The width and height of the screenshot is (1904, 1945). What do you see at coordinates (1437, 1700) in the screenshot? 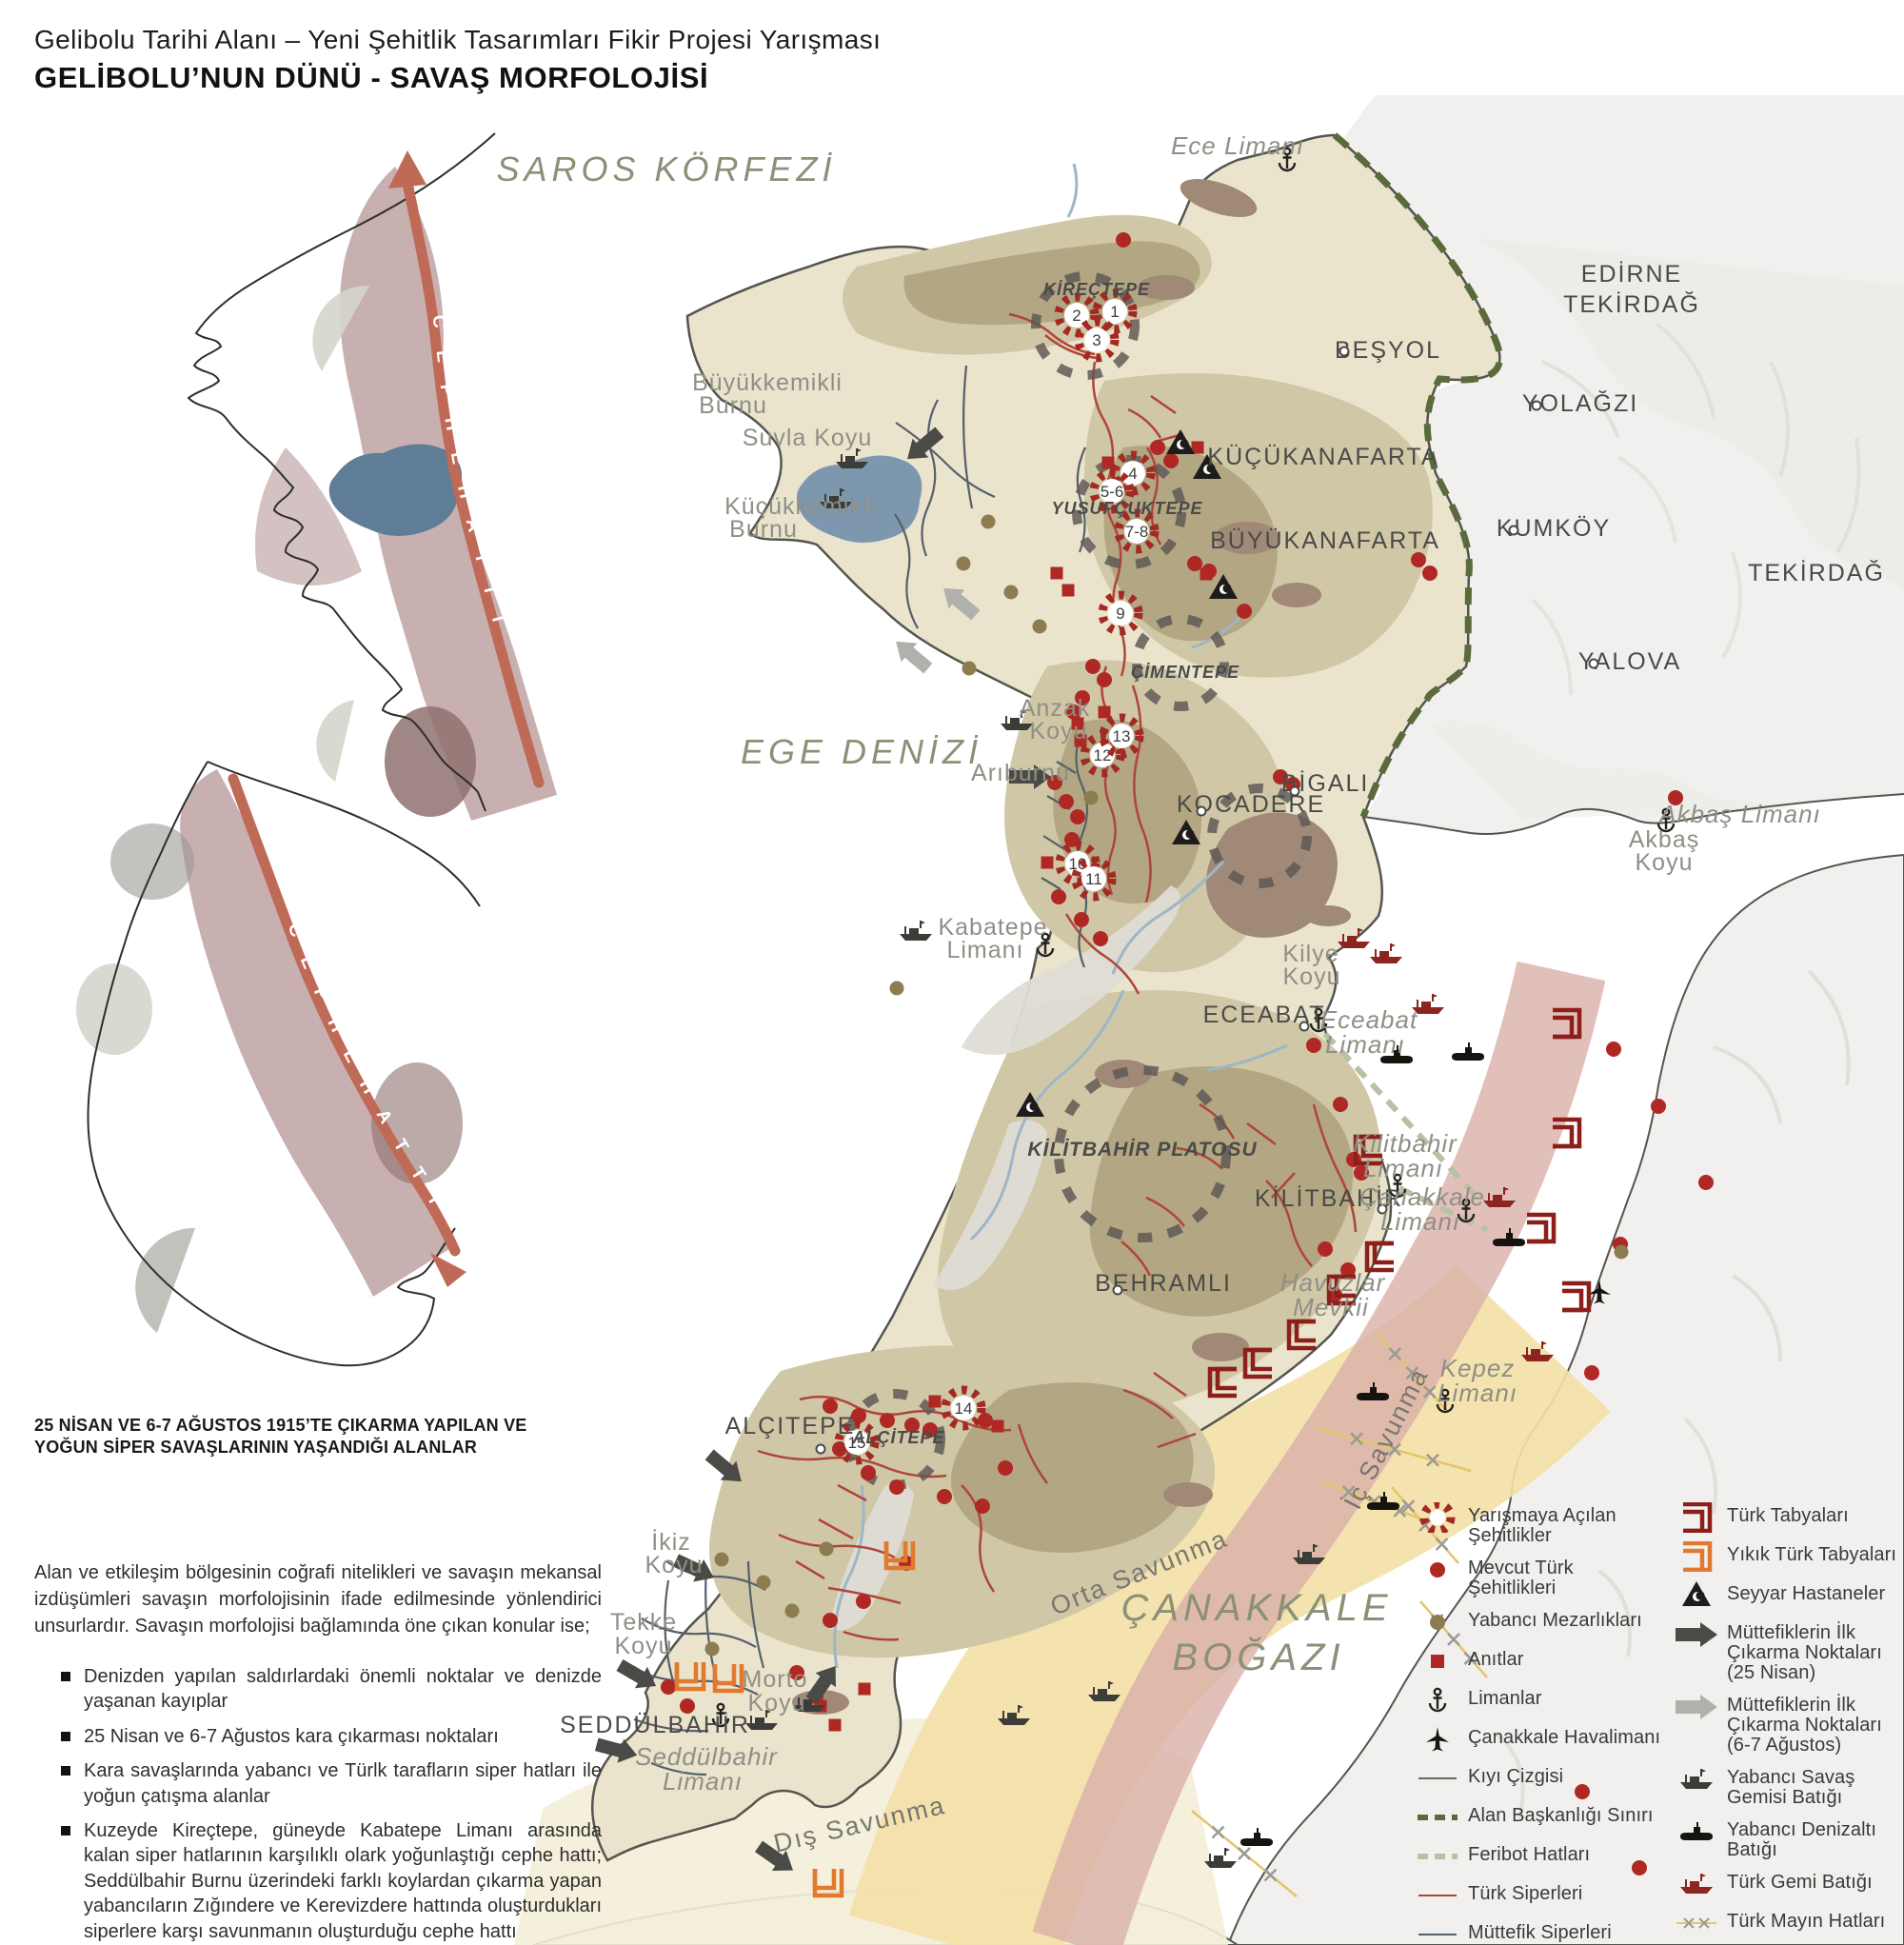
I see `anchor-icon` at bounding box center [1437, 1700].